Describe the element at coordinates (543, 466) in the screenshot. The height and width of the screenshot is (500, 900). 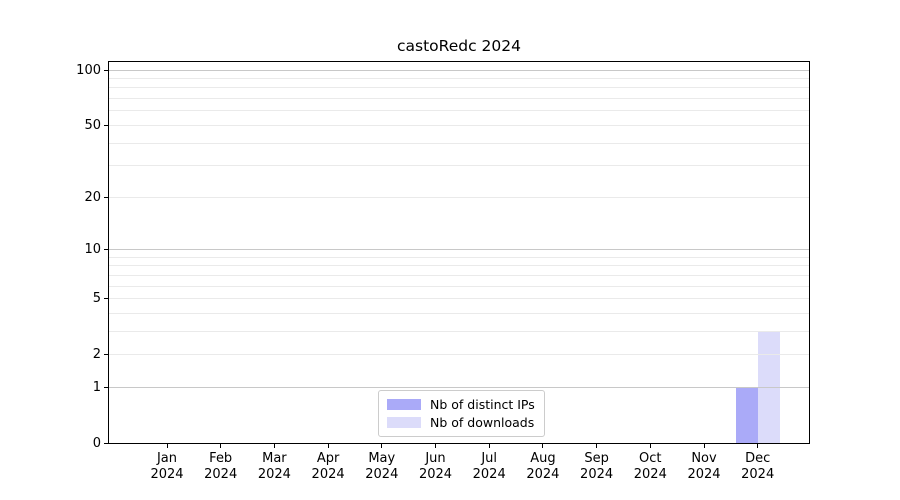
I see `x-tick-label: Aug 2024` at that location.